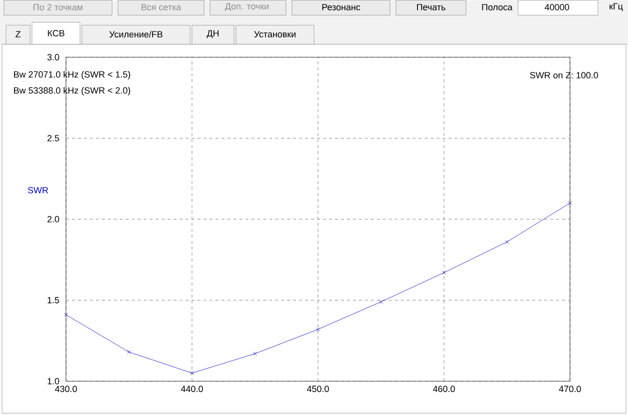  I want to click on annotation: Bw 53388.0 kHz (SWR < 2.0), so click(72, 91).